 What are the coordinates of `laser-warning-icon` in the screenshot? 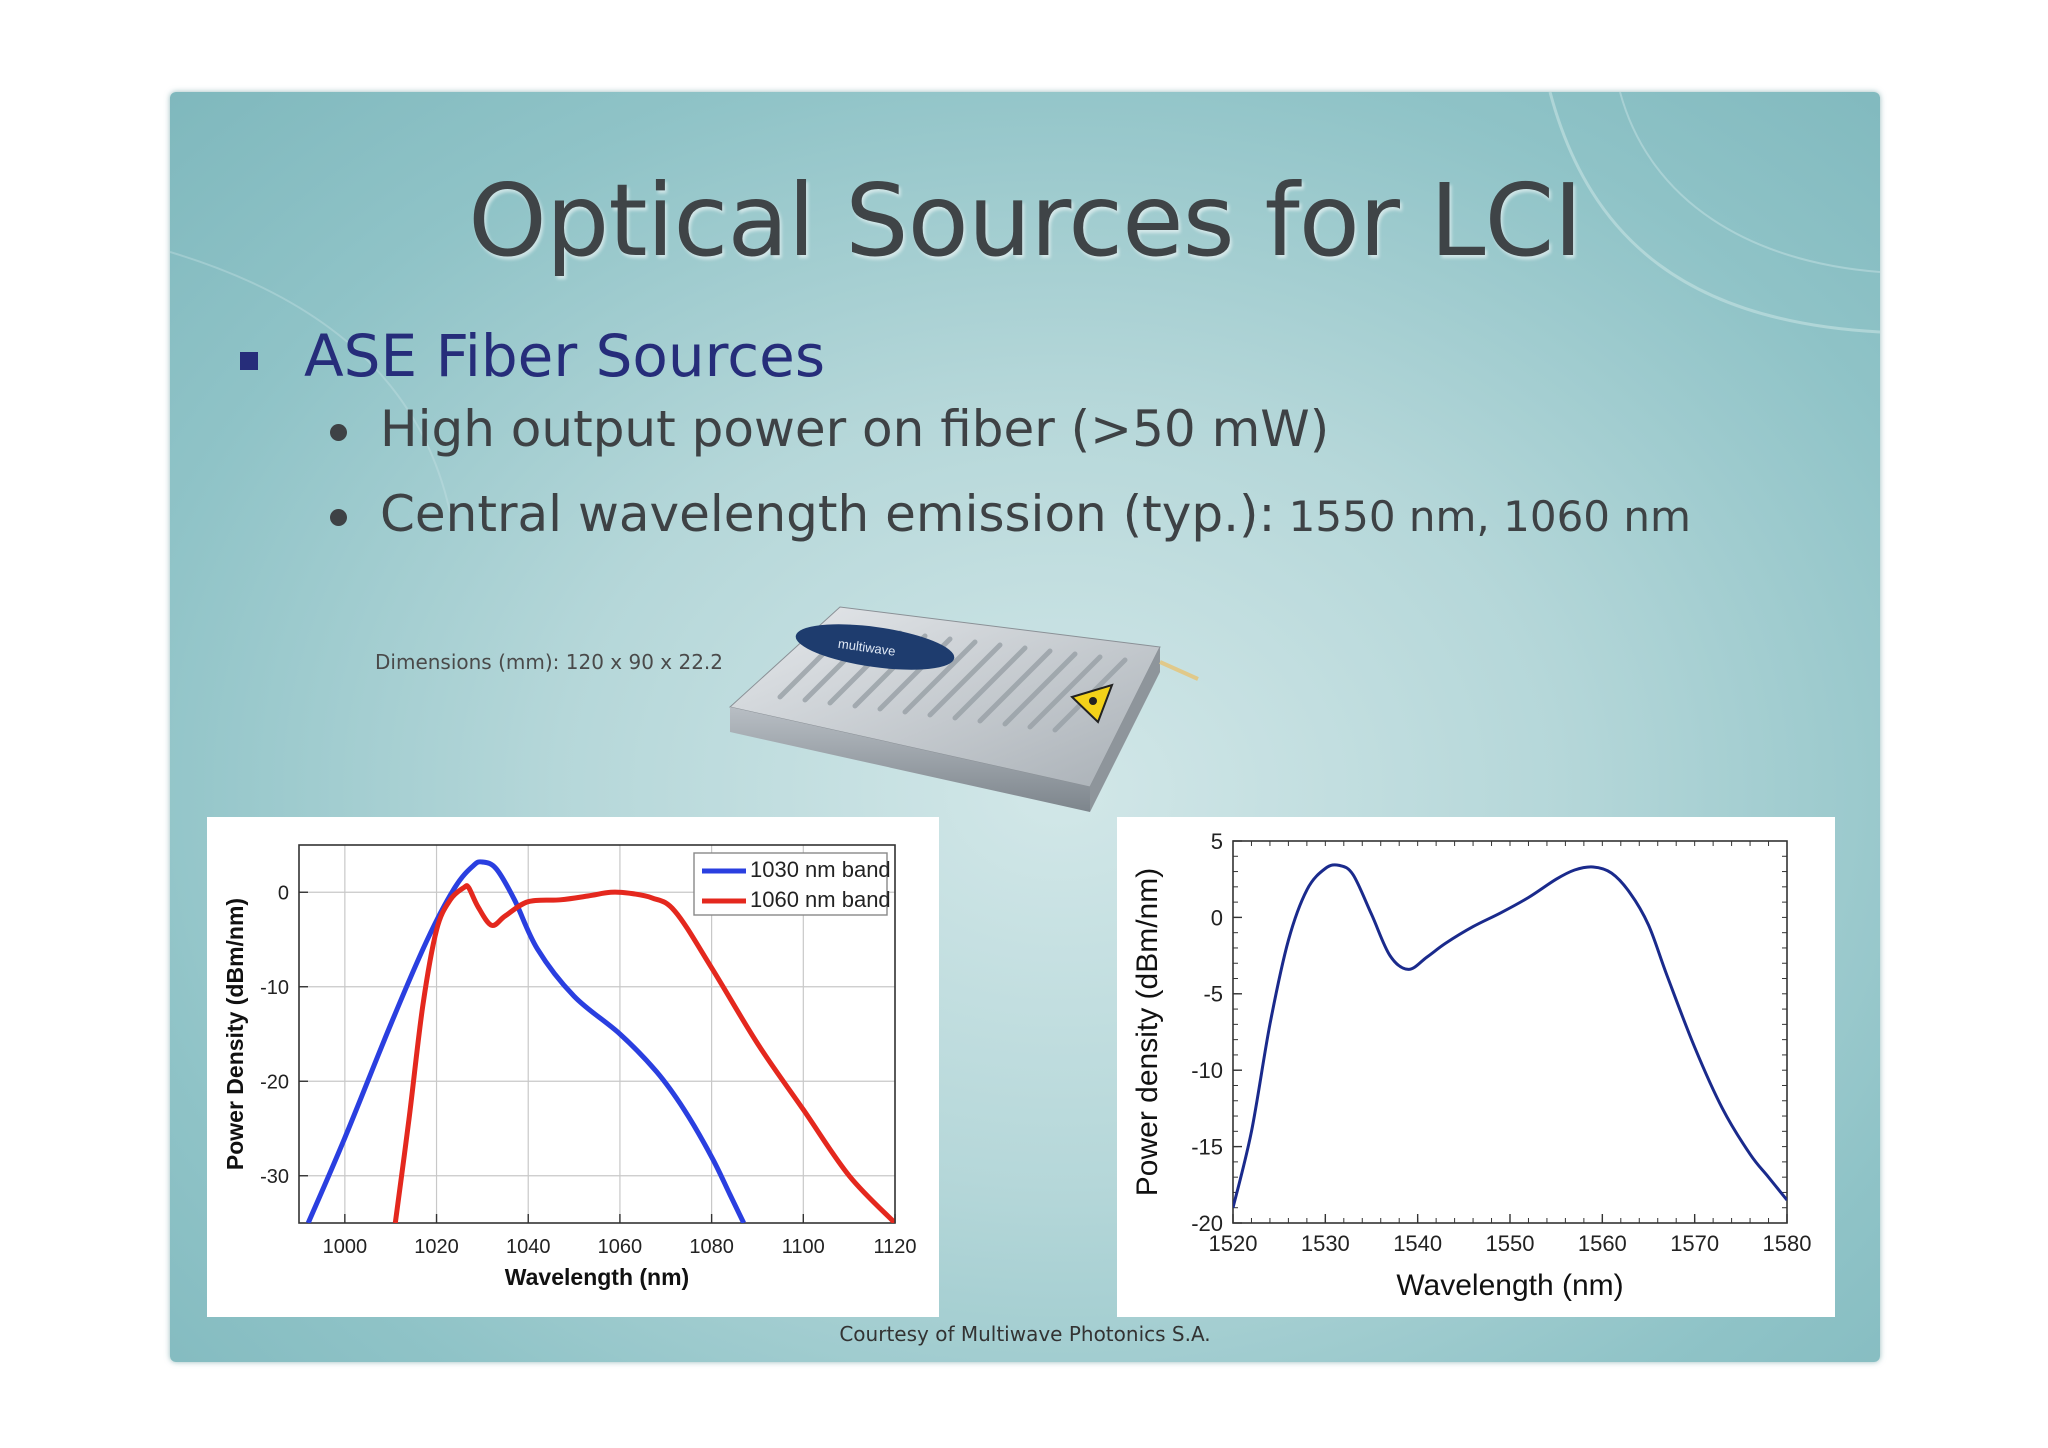 It's located at (1092, 703).